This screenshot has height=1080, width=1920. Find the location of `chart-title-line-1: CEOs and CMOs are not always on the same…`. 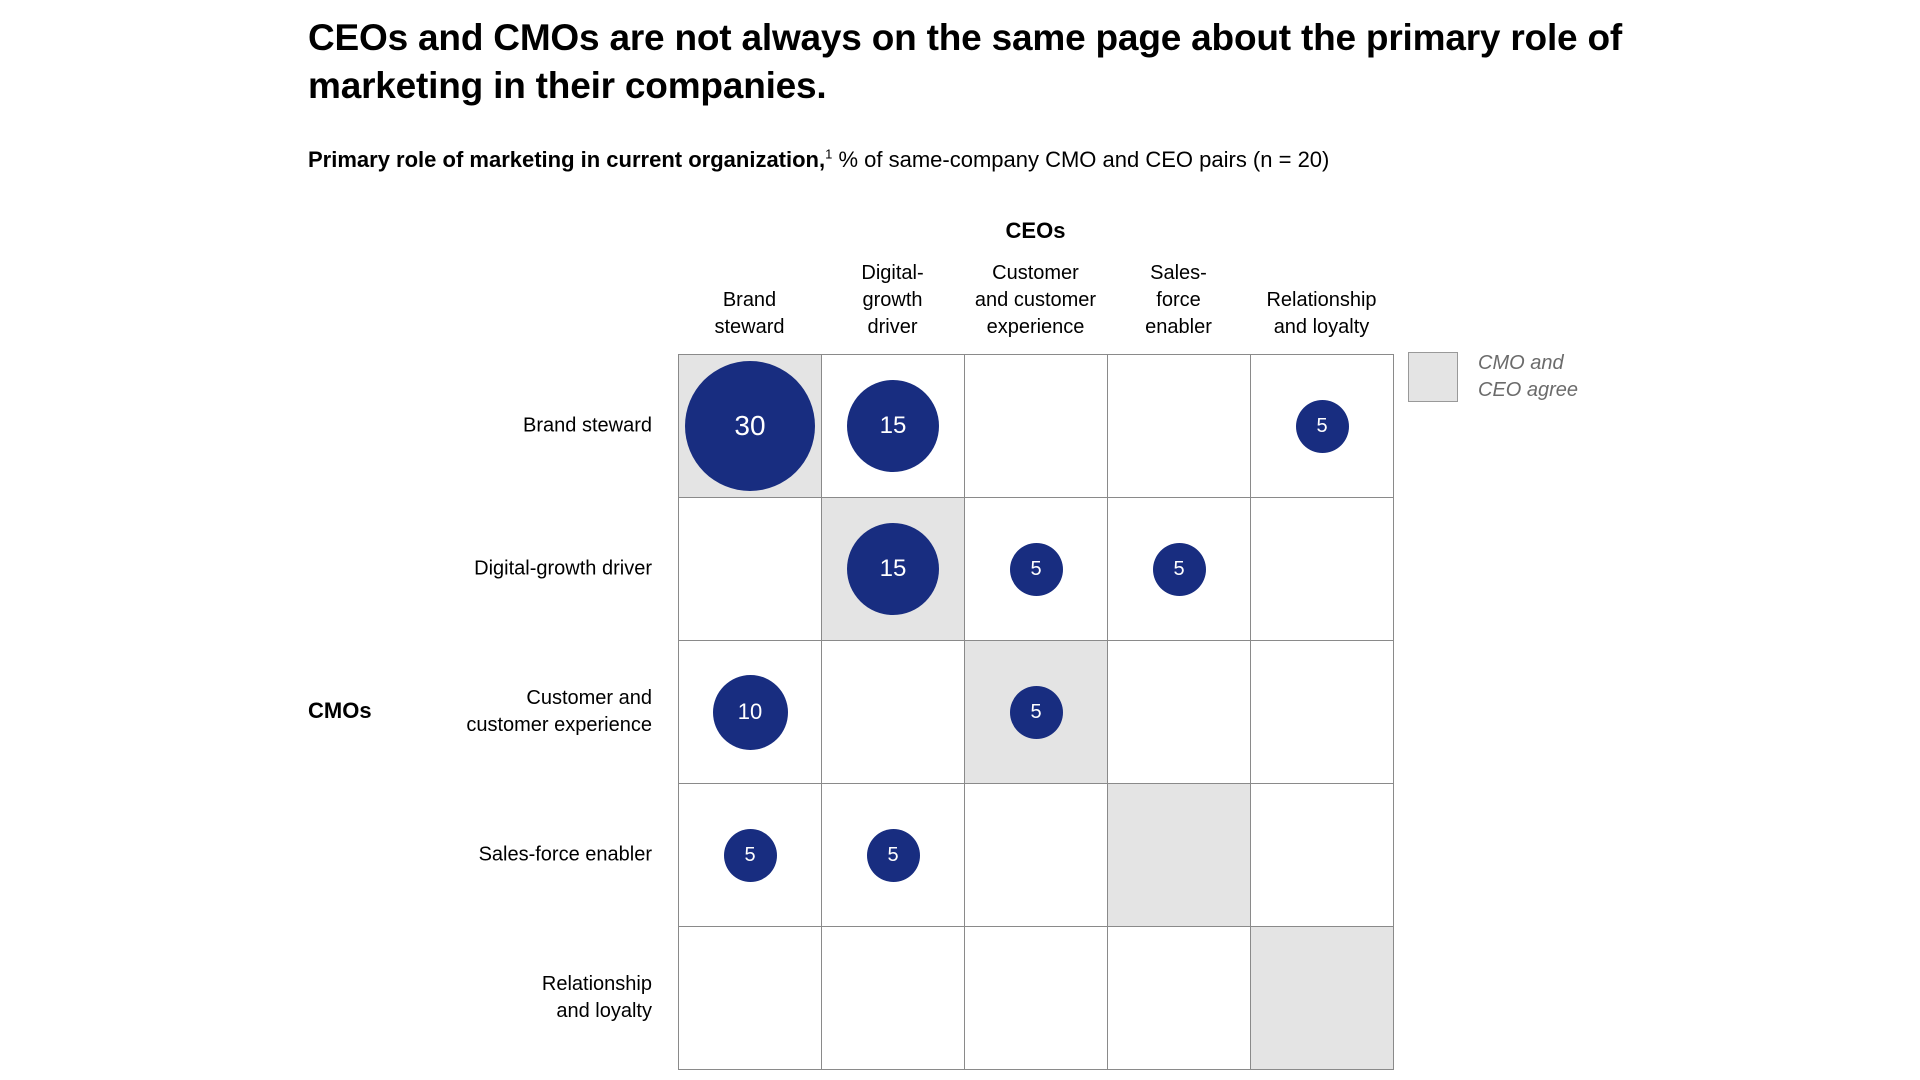

chart-title-line-1: CEOs and CMOs are not always on the same… is located at coordinates (965, 37).